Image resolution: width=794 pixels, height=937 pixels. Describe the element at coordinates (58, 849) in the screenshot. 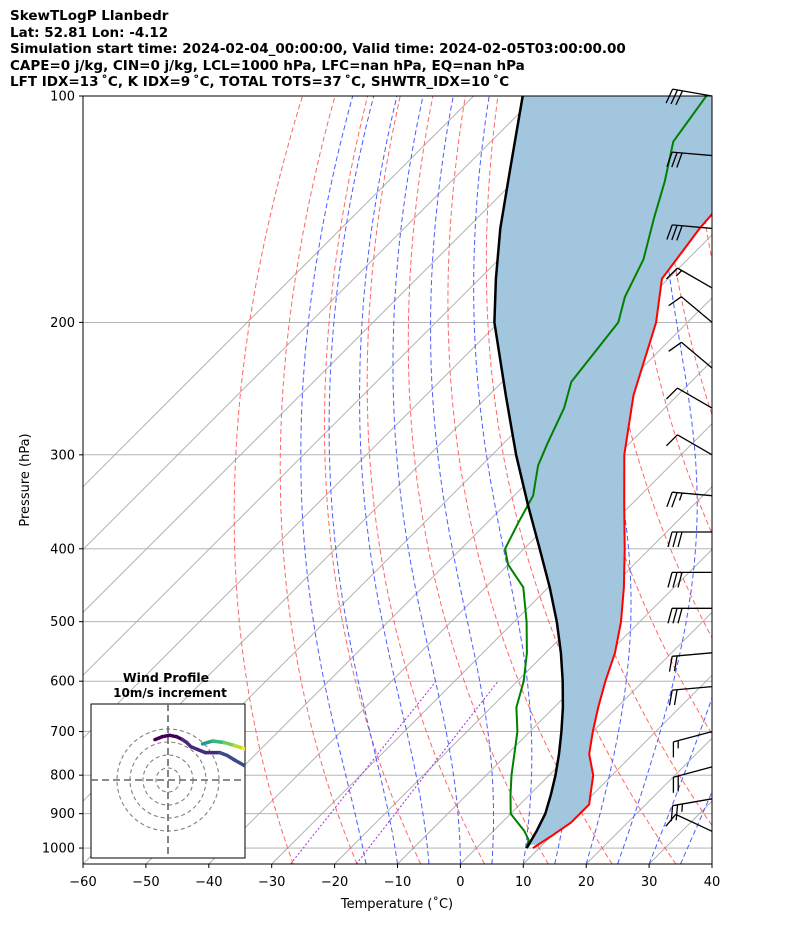

I see `y-tick-label: 1000` at that location.